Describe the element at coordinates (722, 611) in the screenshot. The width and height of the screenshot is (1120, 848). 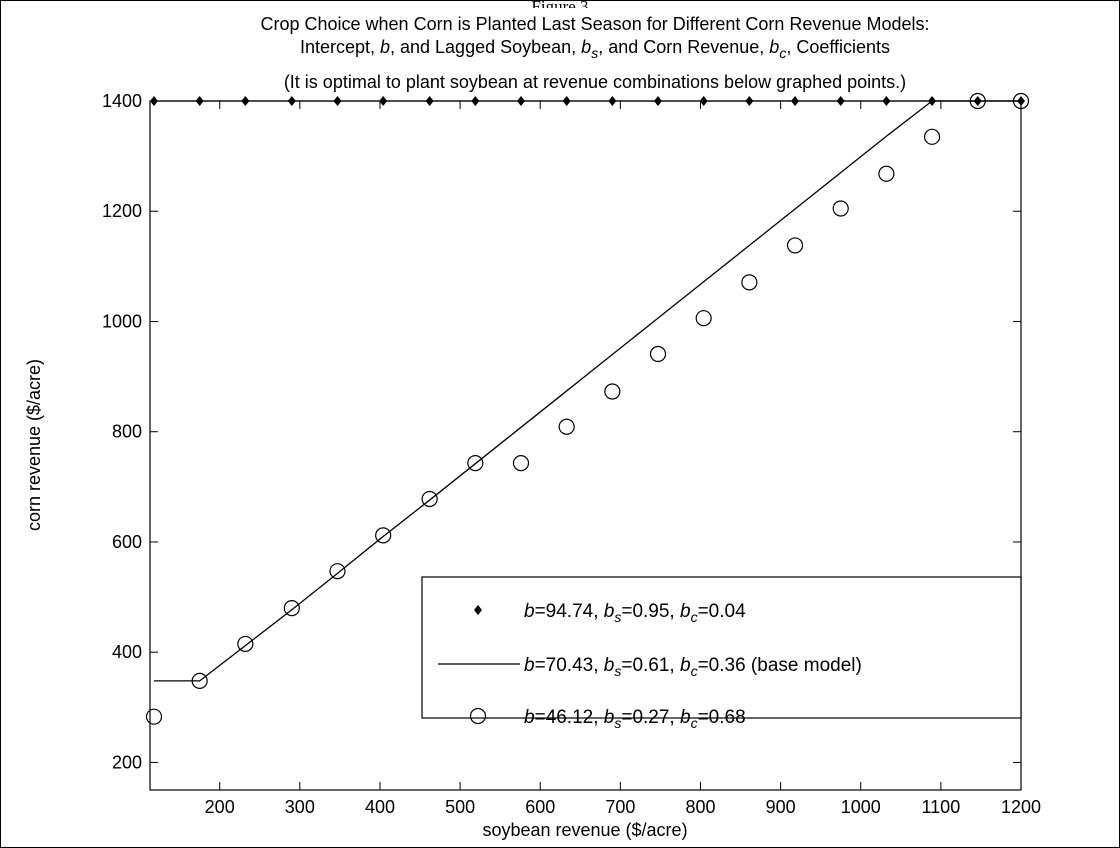
I see `rich-text-part: =0.04` at that location.